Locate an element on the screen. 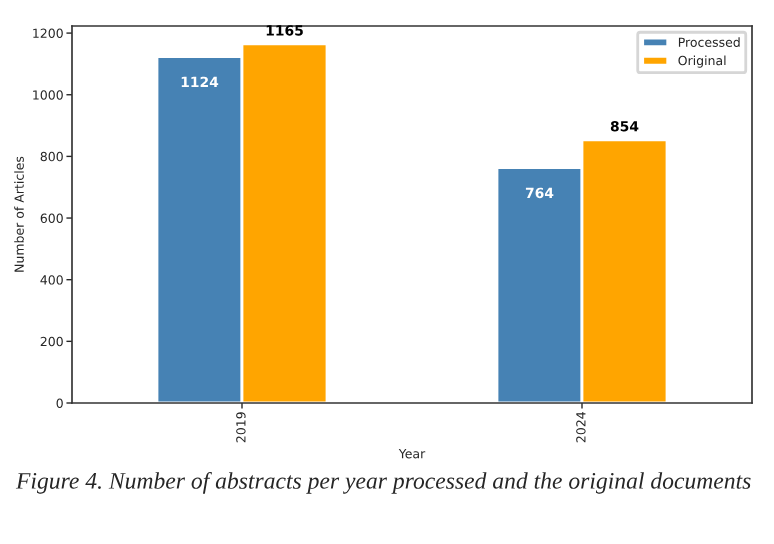 The height and width of the screenshot is (544, 774). caption: Figure 4. Number of abstracts per year processed and the original documents is located at coordinates (383, 483).